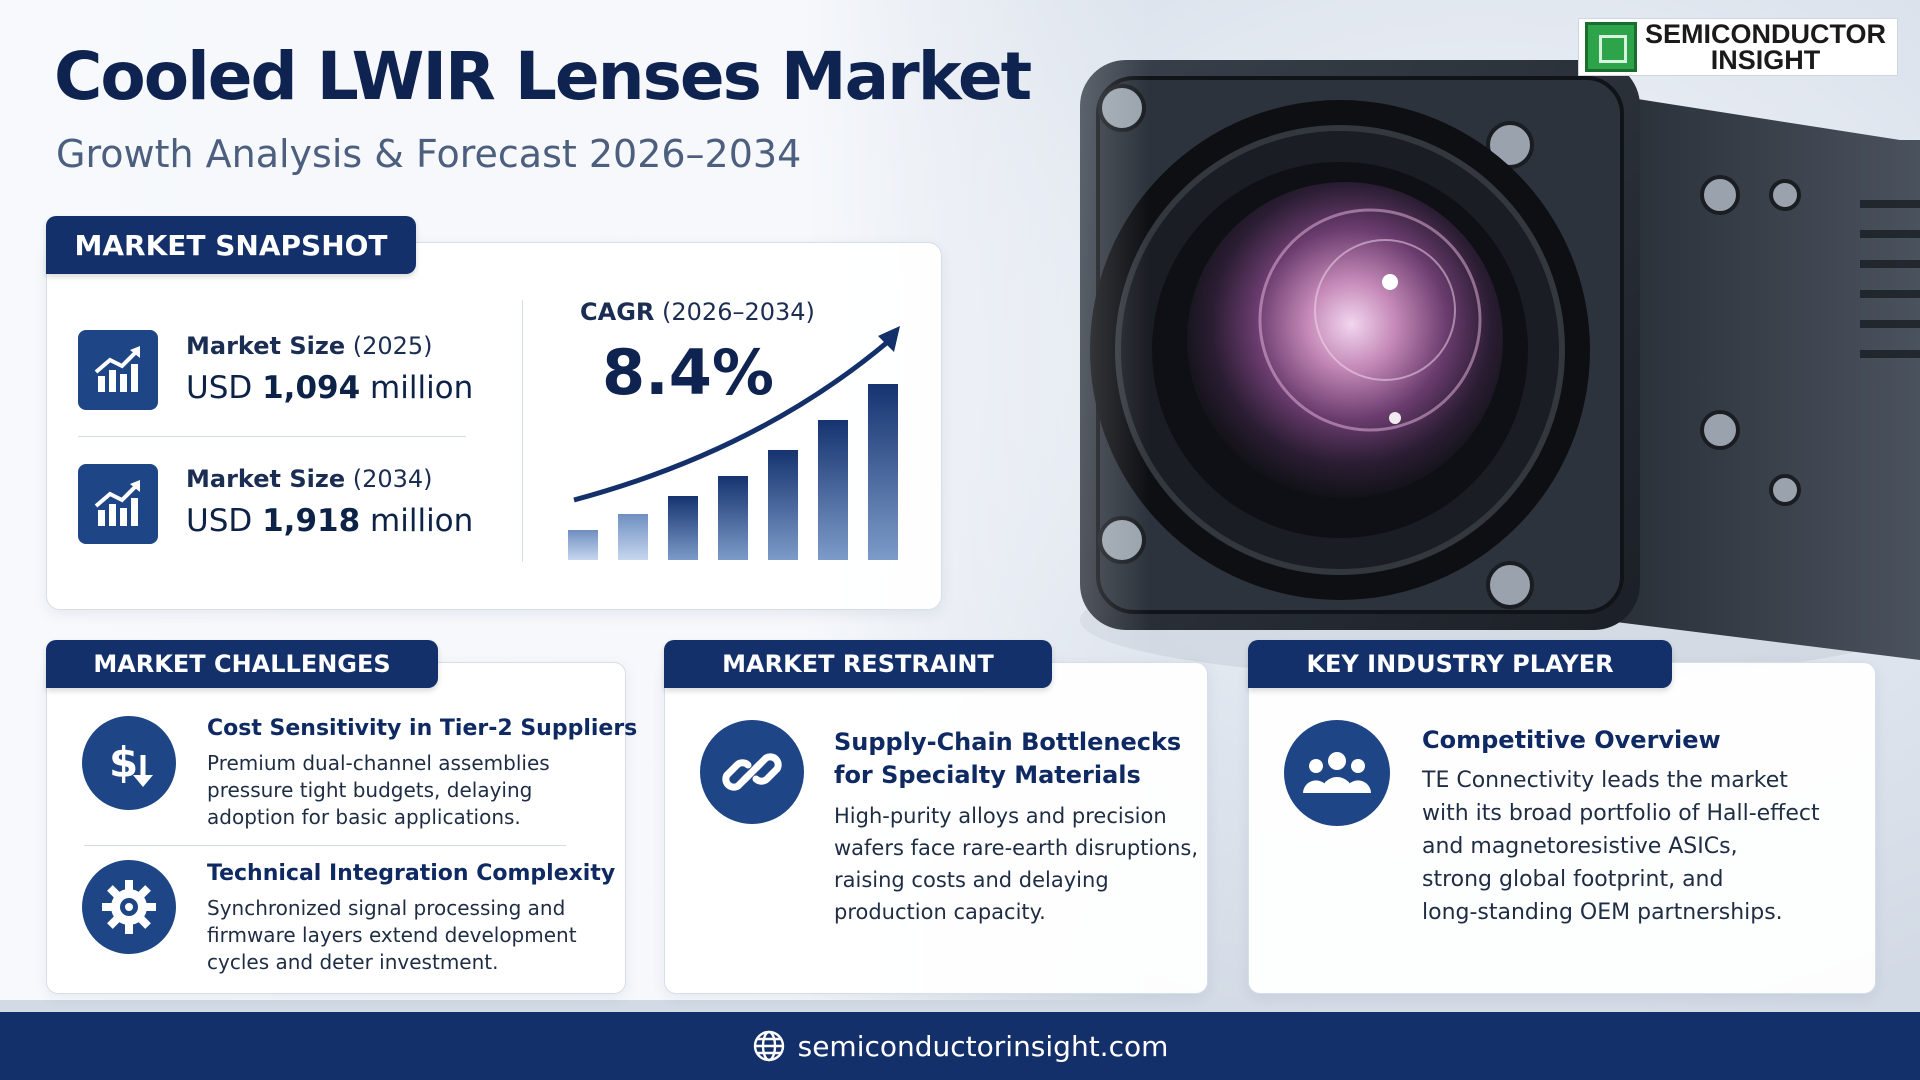 The height and width of the screenshot is (1080, 1920). What do you see at coordinates (311, 388) in the screenshot?
I see `market-size-amount-1: 1,094` at bounding box center [311, 388].